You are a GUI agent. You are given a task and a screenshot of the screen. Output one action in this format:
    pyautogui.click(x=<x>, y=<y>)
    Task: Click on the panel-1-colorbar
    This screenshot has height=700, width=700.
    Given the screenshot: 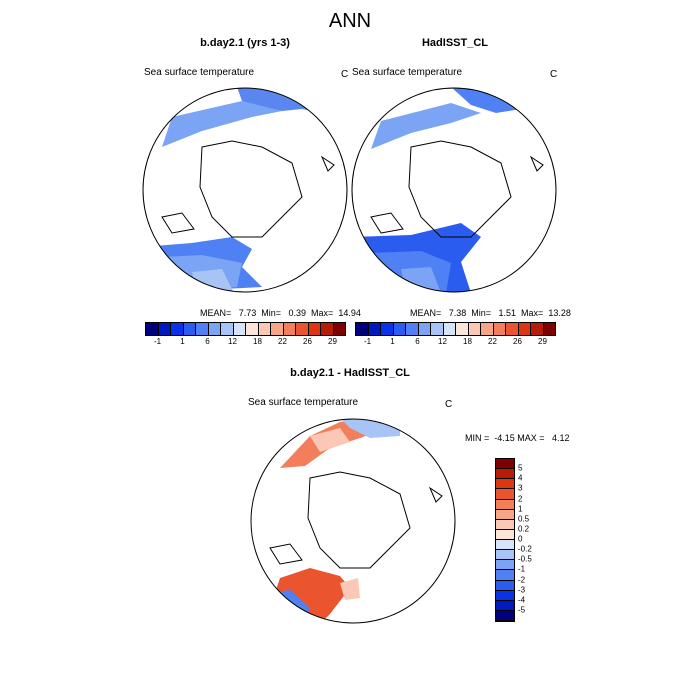 What is the action you would take?
    pyautogui.click(x=245, y=329)
    